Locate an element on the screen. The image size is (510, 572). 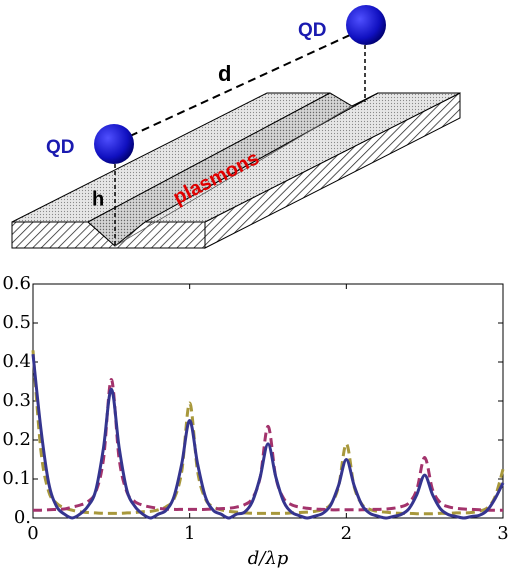
x-tick-label: 1 is located at coordinates (189, 533).